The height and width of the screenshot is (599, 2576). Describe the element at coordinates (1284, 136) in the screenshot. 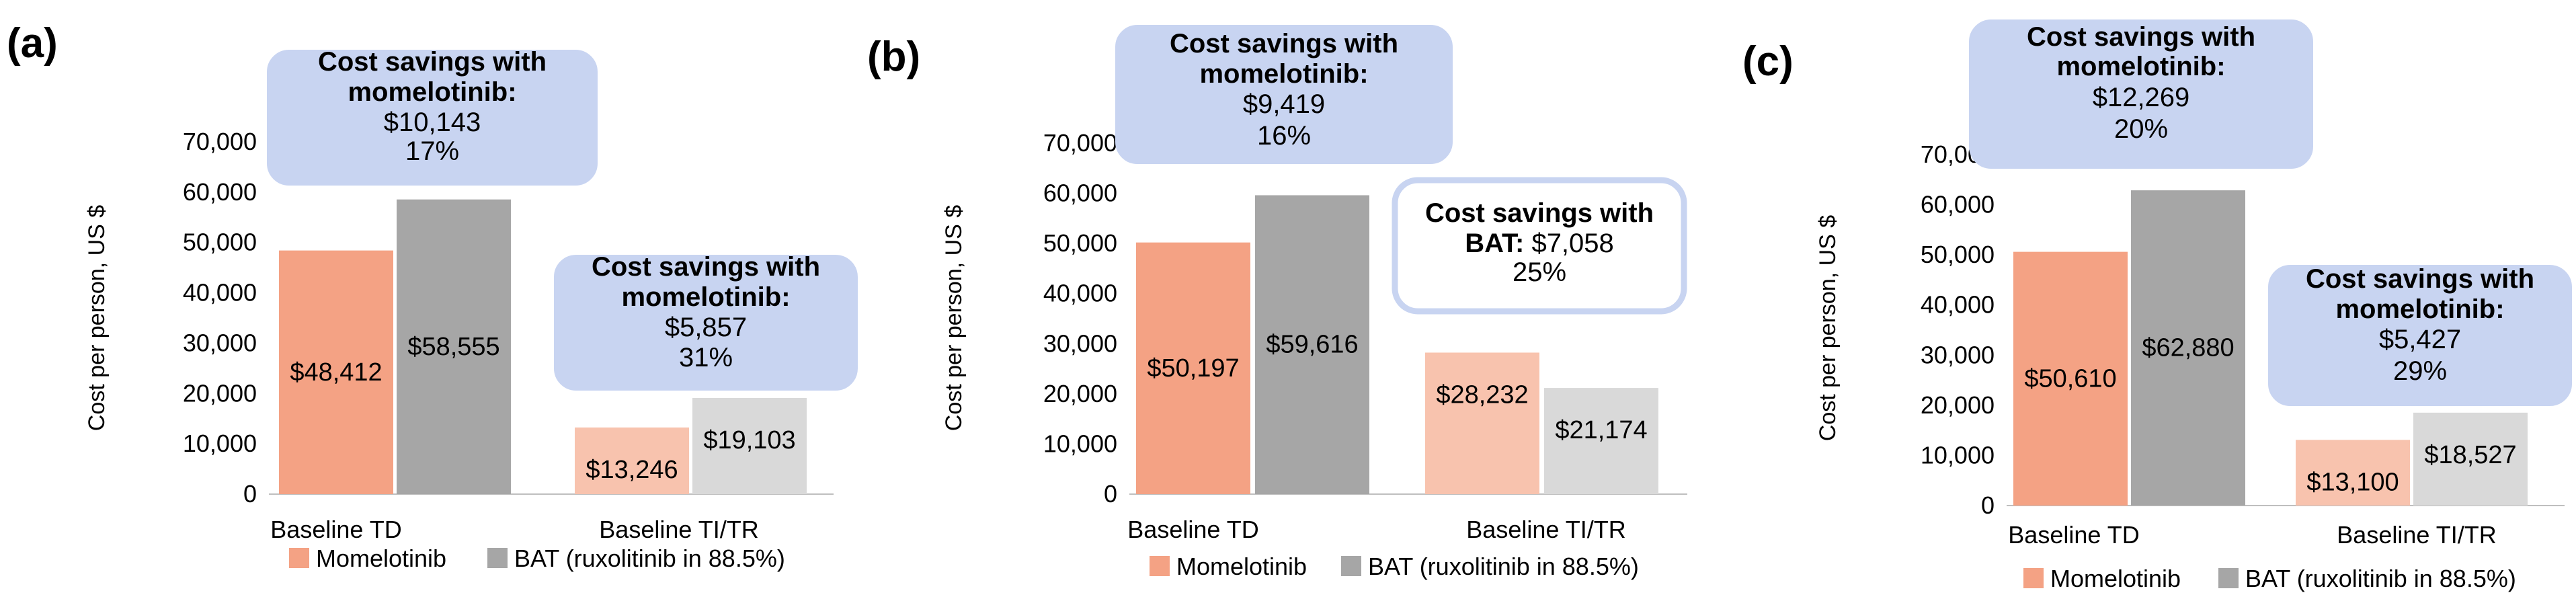

I see `callout-value: 16%` at that location.